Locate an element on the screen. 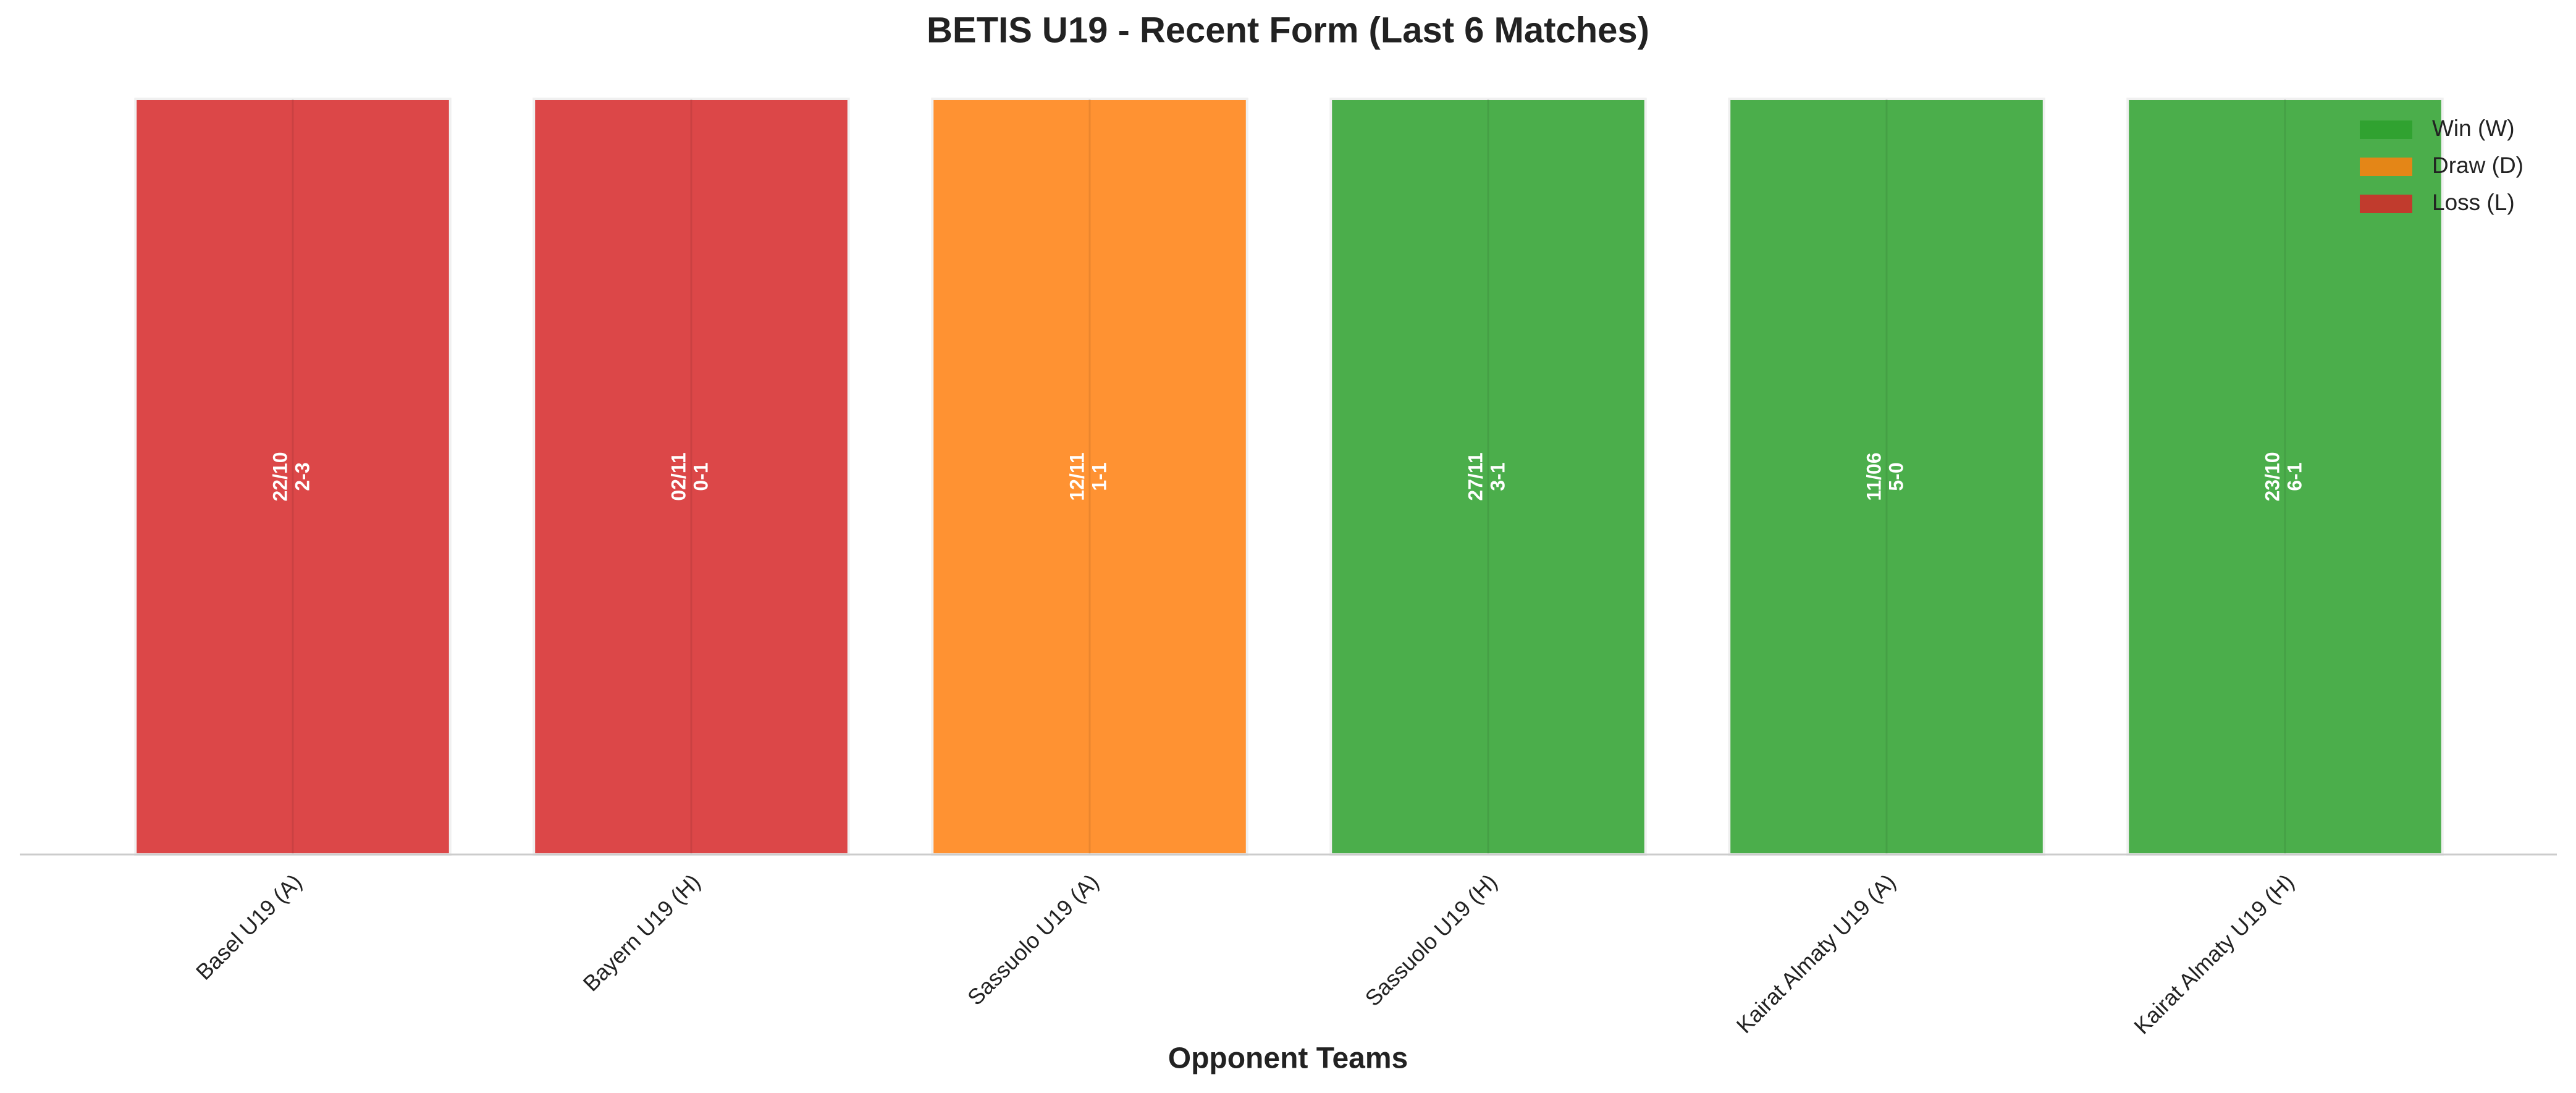 This screenshot has height=1093, width=2576. chart-title: BETIS U19 - Recent Form (Last 6 Matches) is located at coordinates (1288, 30).